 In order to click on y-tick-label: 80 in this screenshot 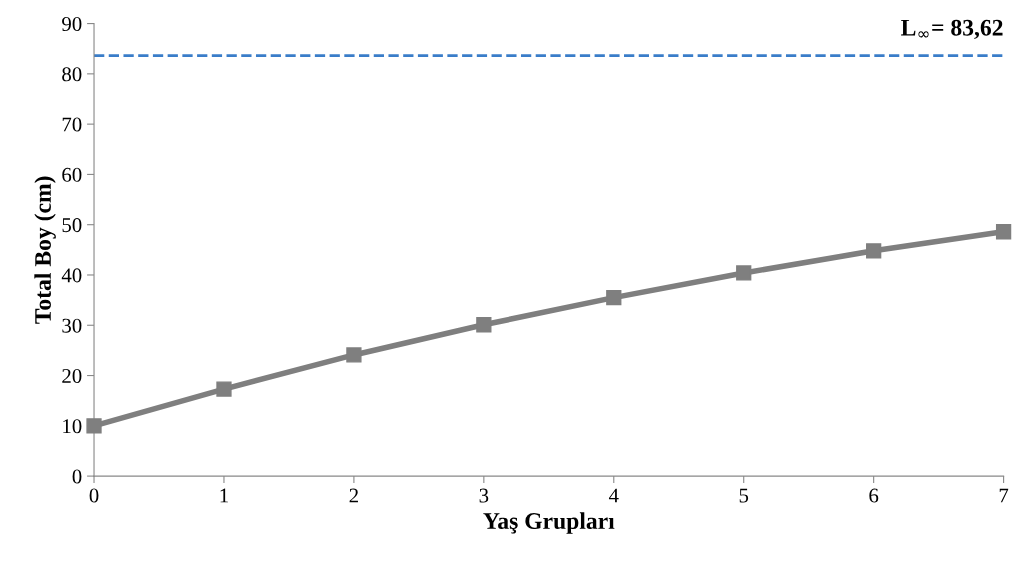, I will do `click(72, 74)`.